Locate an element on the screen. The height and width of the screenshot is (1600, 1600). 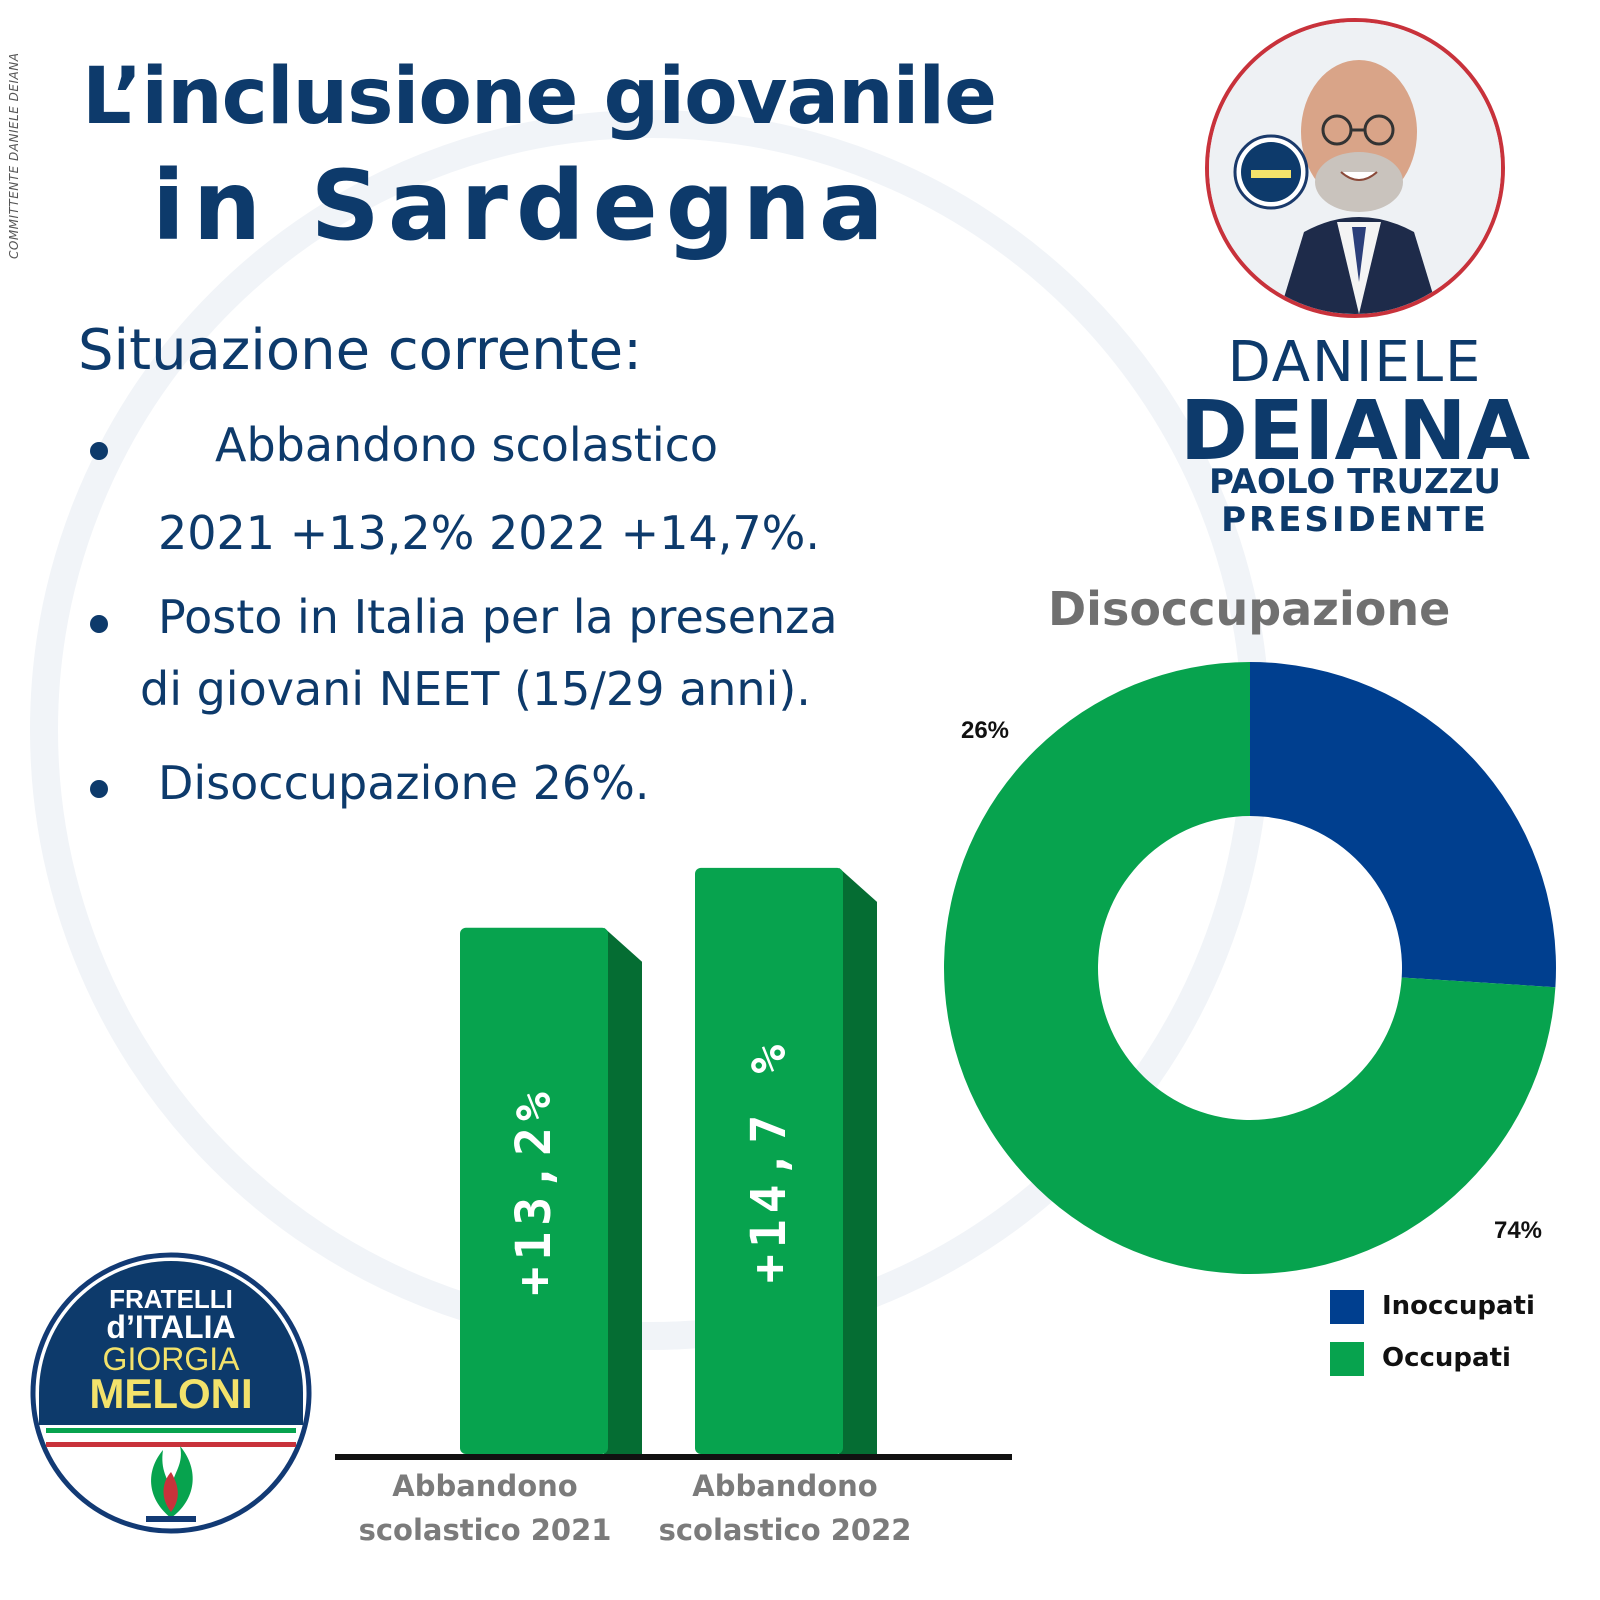
donut-slice-occupati is located at coordinates (1250, 968).